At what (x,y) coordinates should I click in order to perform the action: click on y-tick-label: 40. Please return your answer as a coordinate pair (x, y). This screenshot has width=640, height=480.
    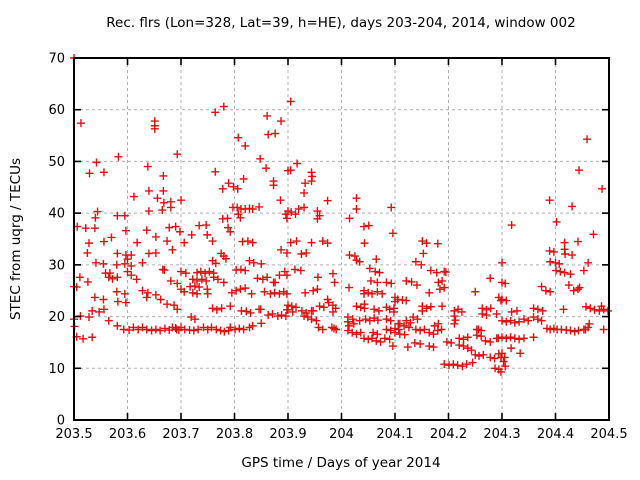
    Looking at the image, I should click on (56, 214).